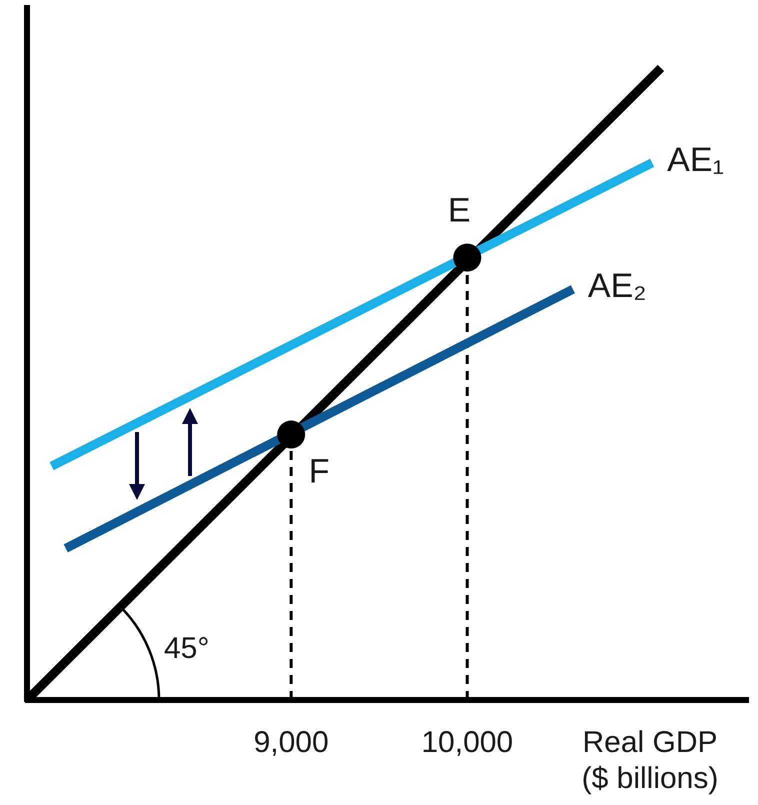 The width and height of the screenshot is (758, 805). Describe the element at coordinates (695, 159) in the screenshot. I see `series-label: AE₁` at that location.